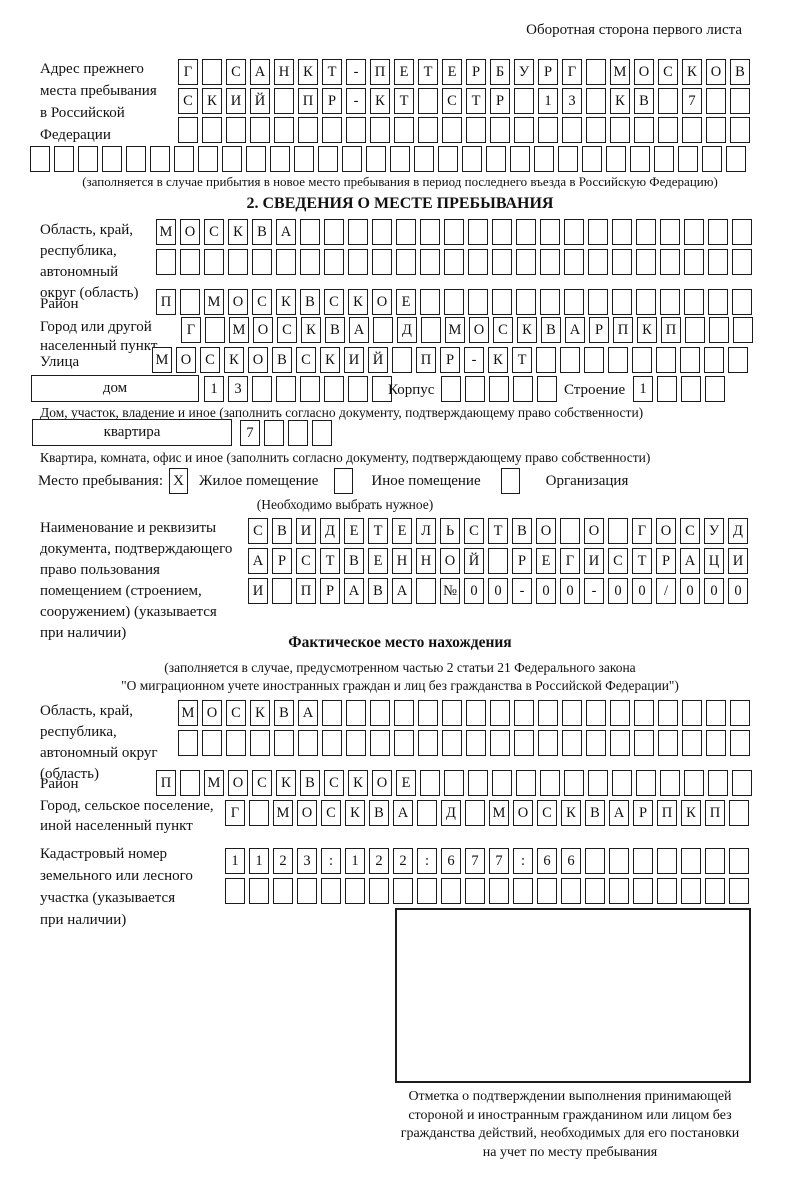 The height and width of the screenshot is (1180, 800). Describe the element at coordinates (510, 481) in the screenshot. I see `checkbox-organization` at that location.